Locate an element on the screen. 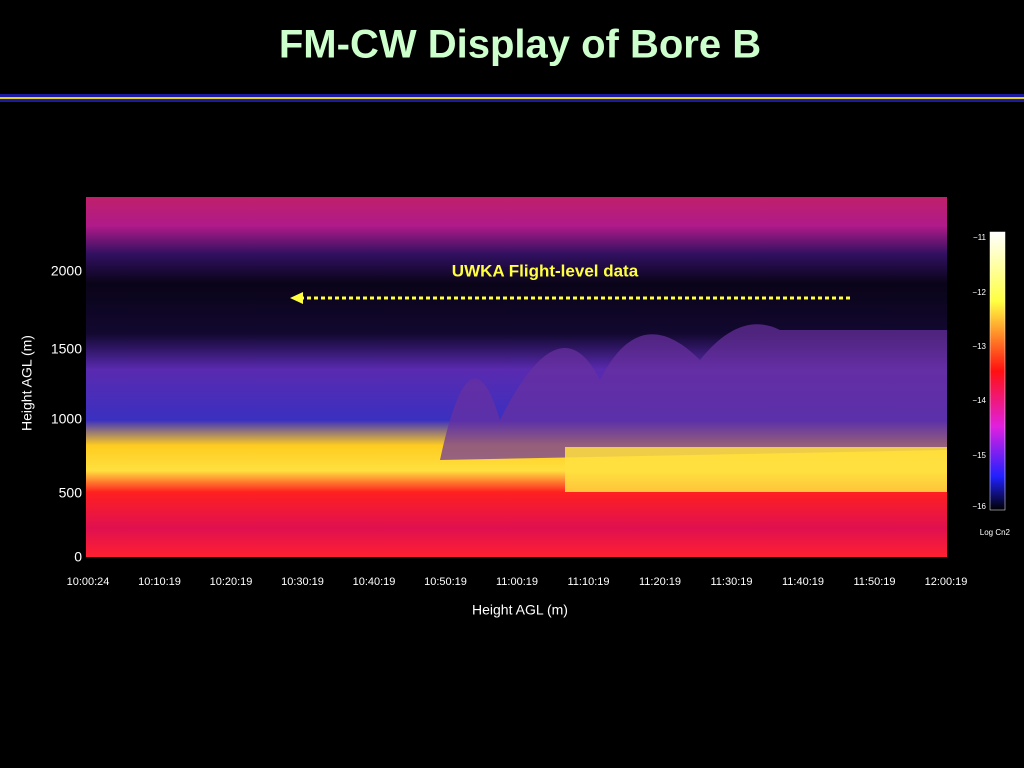 This screenshot has height=768, width=1024. colorbar-label: −16 is located at coordinates (979, 506).